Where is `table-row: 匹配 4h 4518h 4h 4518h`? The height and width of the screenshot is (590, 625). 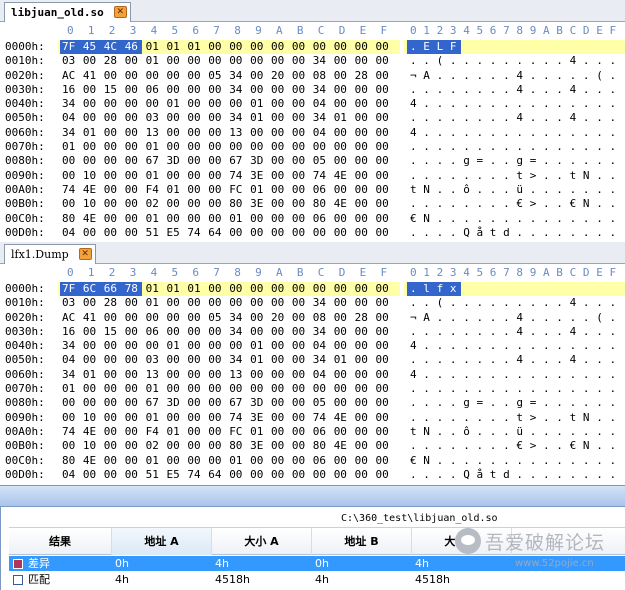 table-row: 匹配 4h 4518h 4h 4518h is located at coordinates (317, 579).